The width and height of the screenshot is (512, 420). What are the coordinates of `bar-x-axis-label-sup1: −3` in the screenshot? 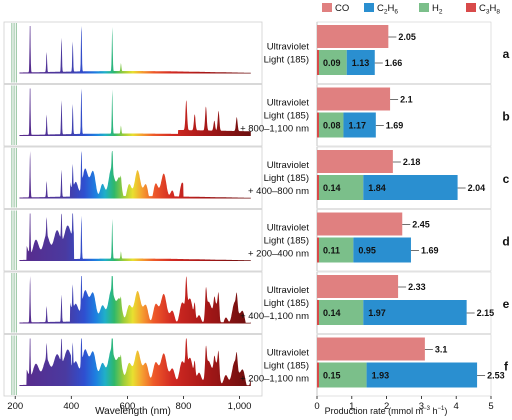 It's located at (427, 409).